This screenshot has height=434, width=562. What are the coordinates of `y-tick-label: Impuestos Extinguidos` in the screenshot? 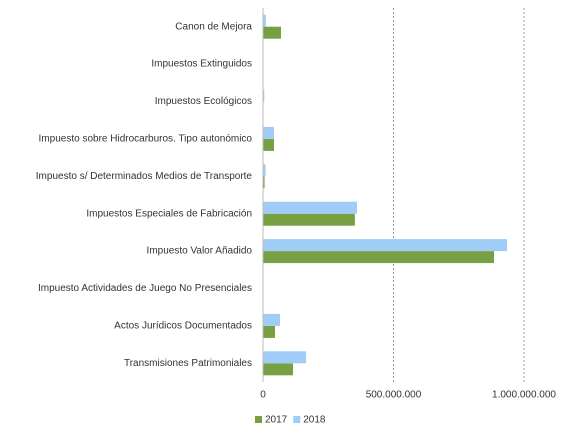 It's located at (201, 64).